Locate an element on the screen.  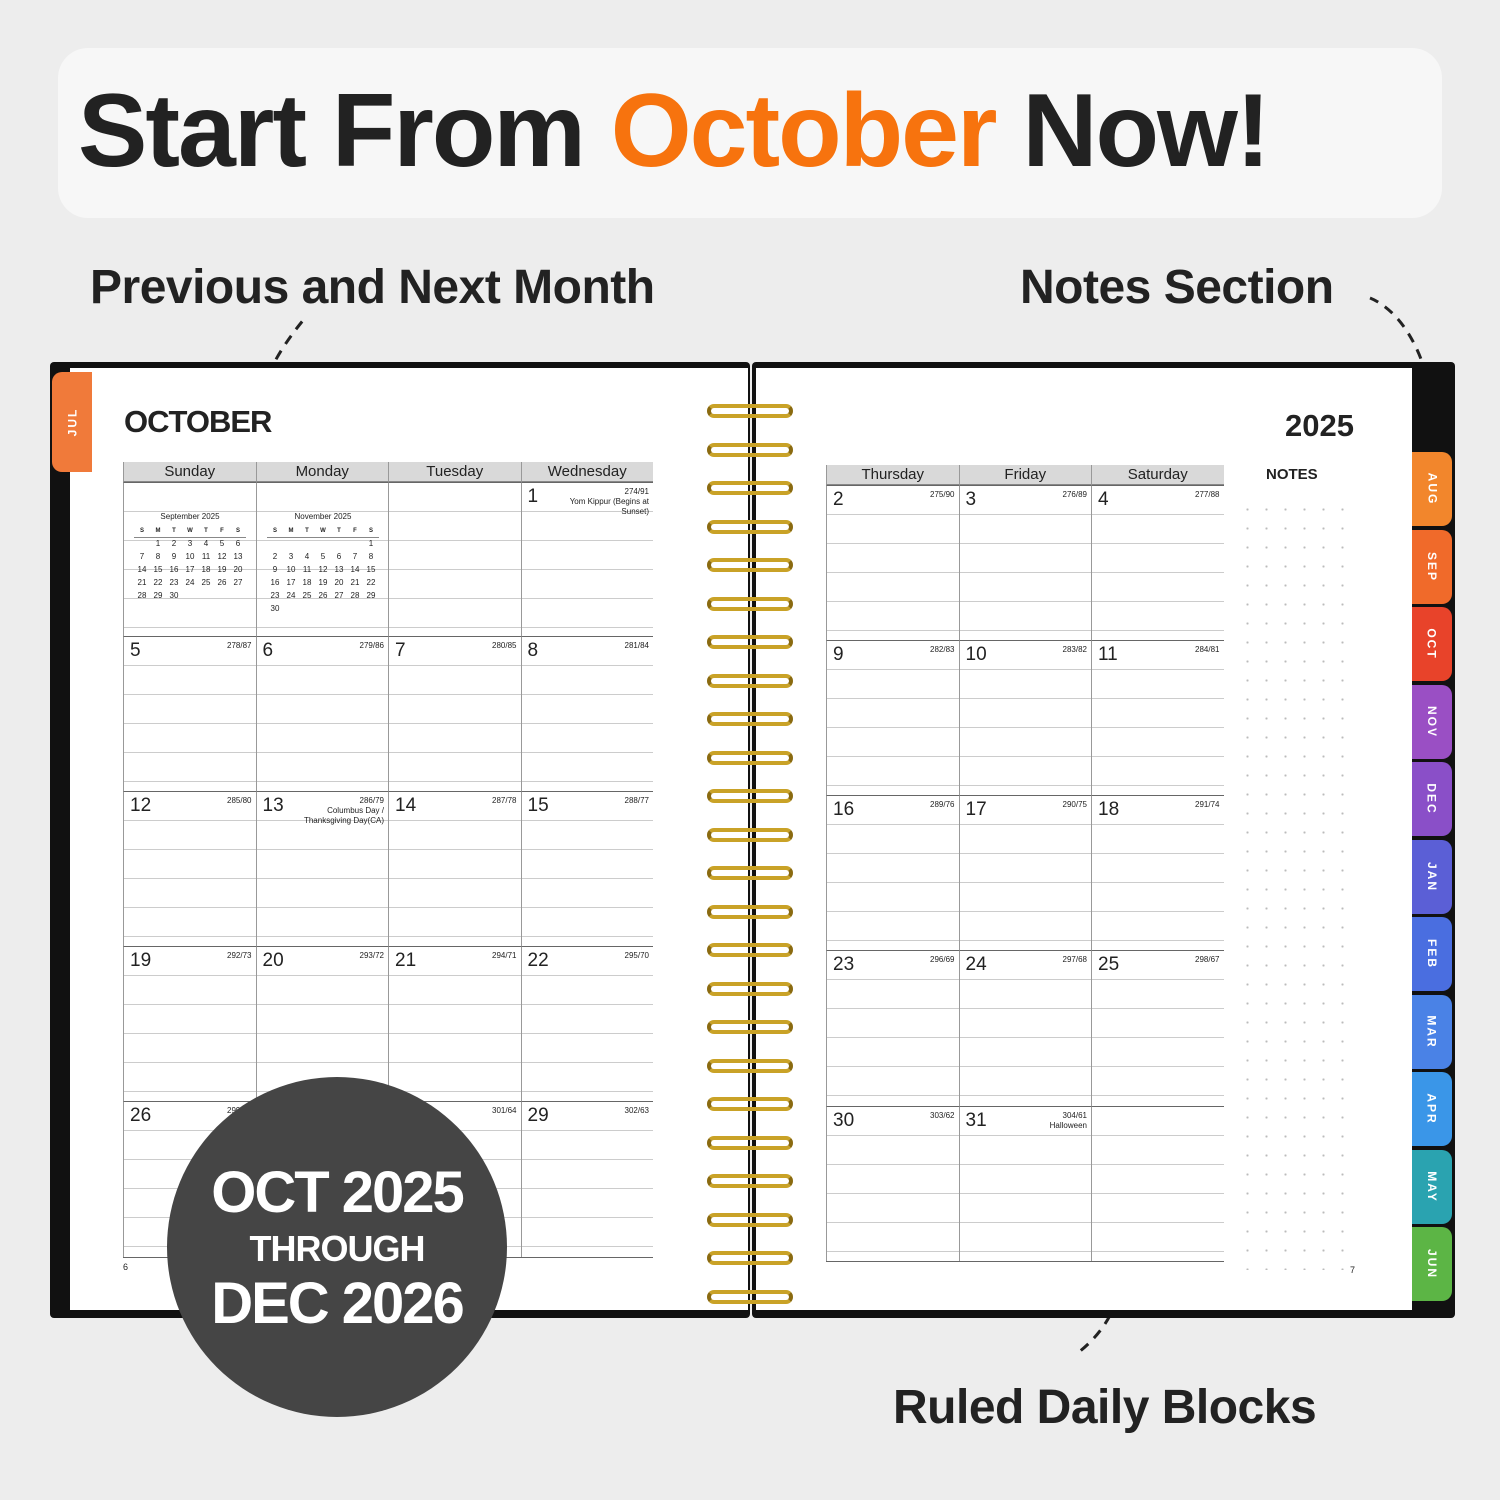
tab-label: DEC is located at coordinates (1432, 799).